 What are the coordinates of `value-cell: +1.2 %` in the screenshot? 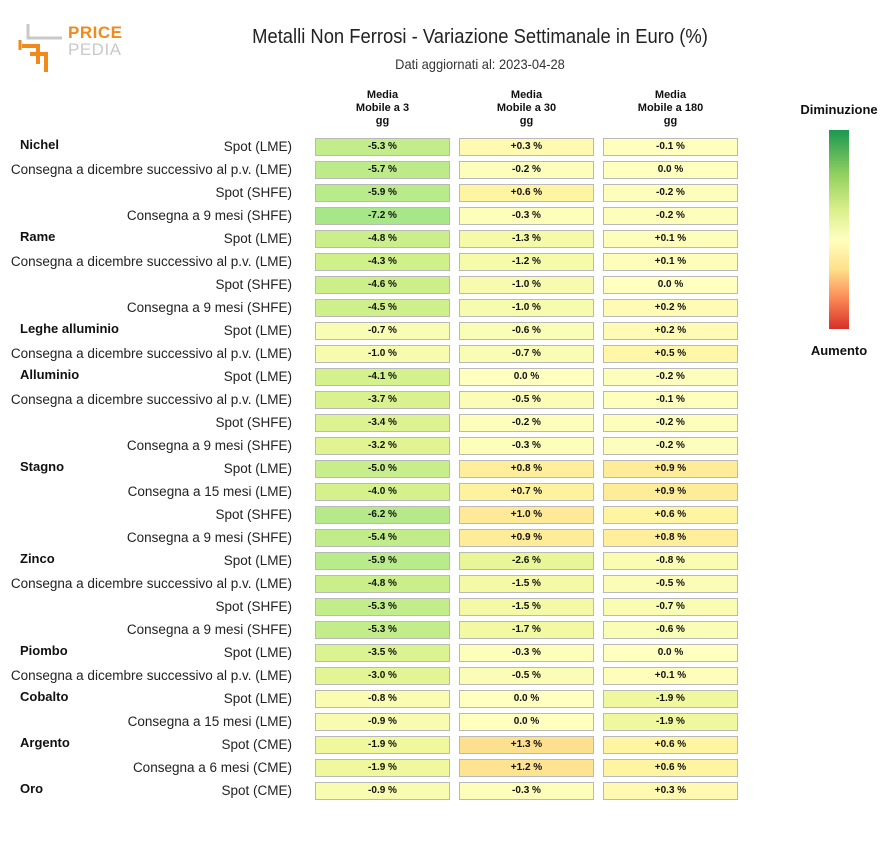 It's located at (526, 768).